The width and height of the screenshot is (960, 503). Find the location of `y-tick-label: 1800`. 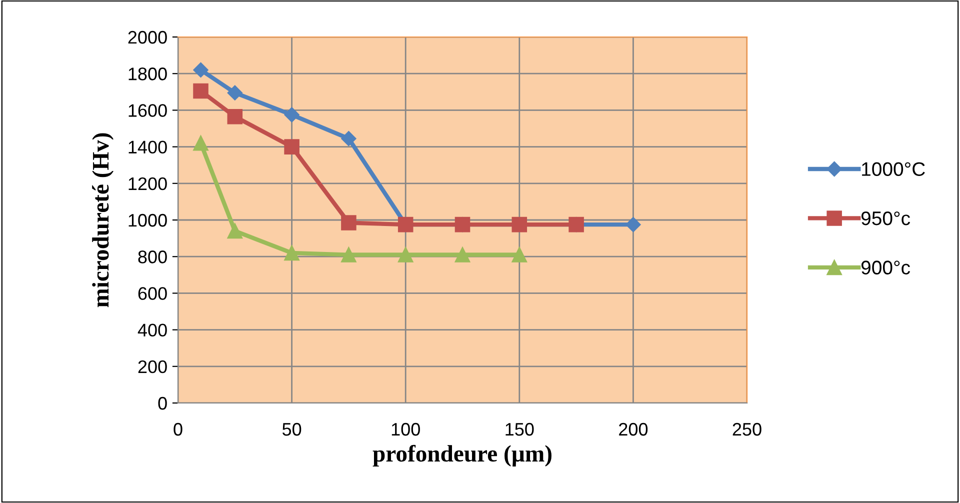

y-tick-label: 1800 is located at coordinates (147, 74).